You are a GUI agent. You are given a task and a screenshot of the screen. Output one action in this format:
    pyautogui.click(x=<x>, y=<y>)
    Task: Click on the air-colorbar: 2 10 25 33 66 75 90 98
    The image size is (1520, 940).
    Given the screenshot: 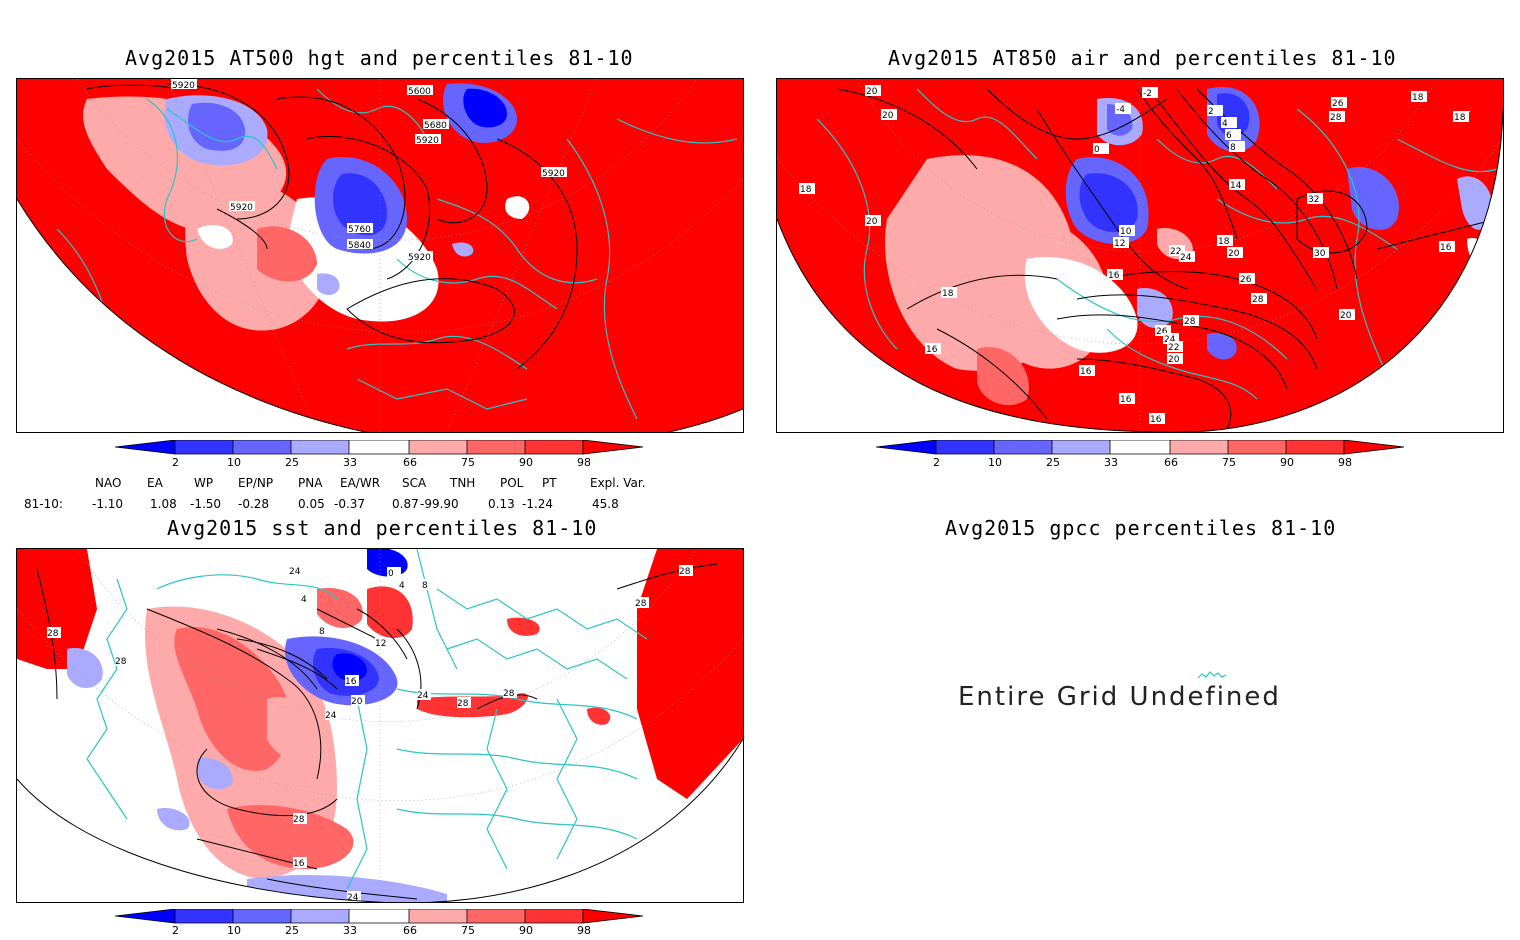 What is the action you would take?
    pyautogui.click(x=1140, y=455)
    